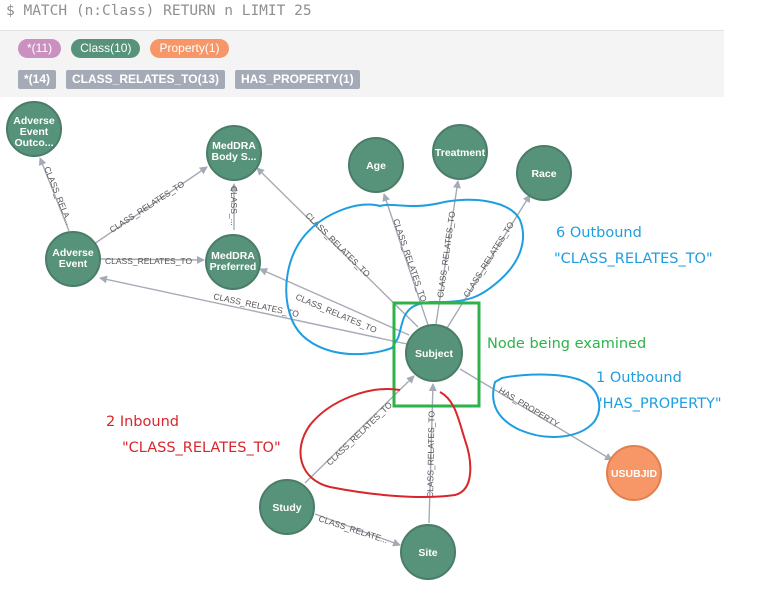  I want to click on edge-subj-to-pref, so click(334, 302).